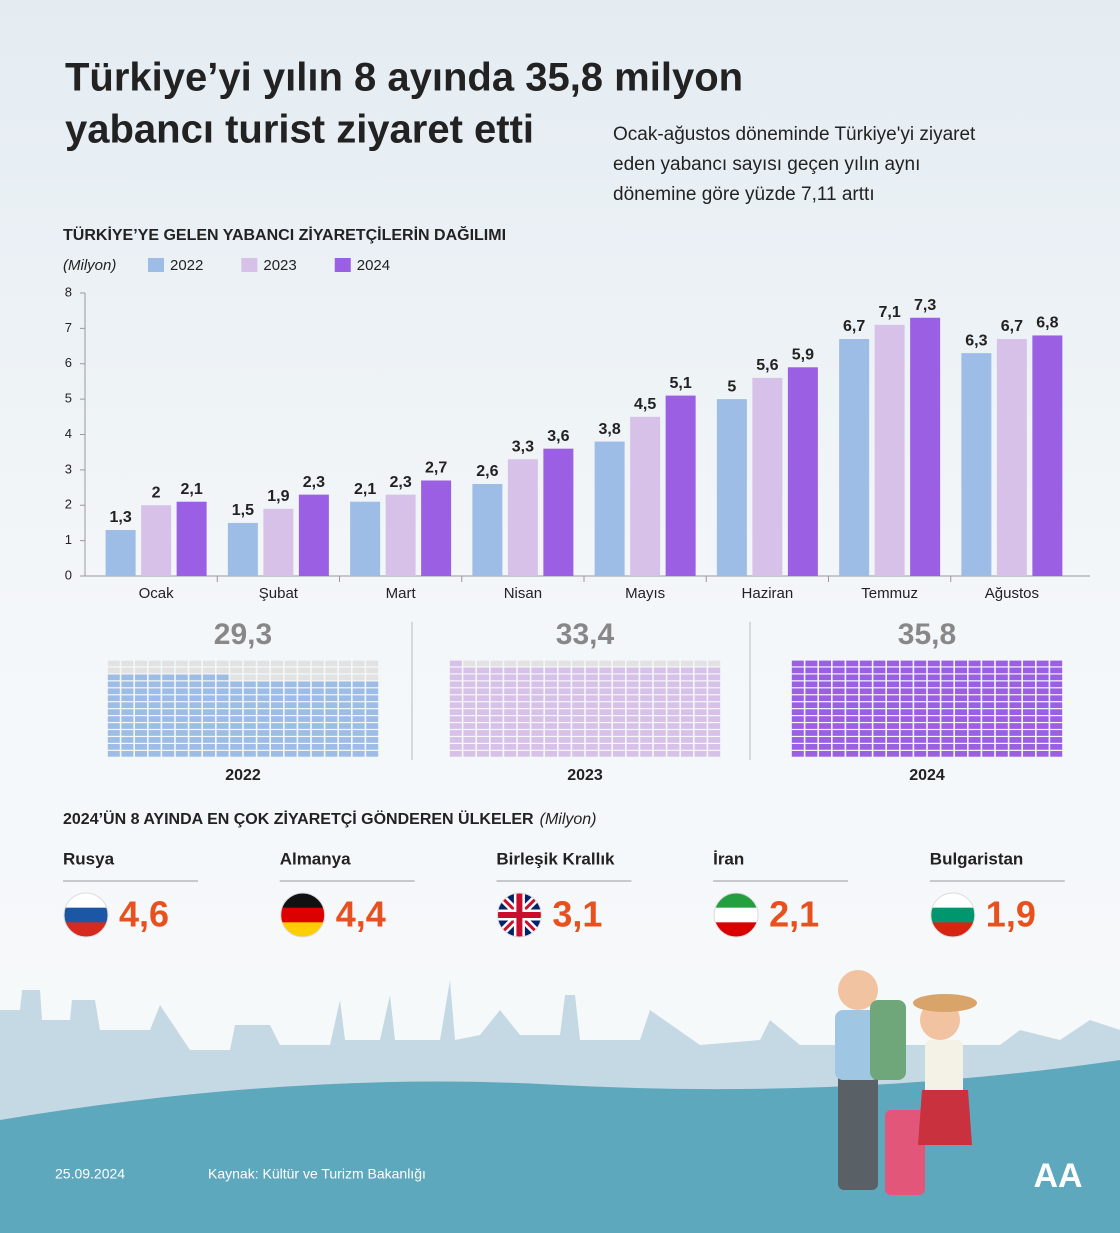 The height and width of the screenshot is (1233, 1120). What do you see at coordinates (315, 858) in the screenshot?
I see `country-name: Almanya` at bounding box center [315, 858].